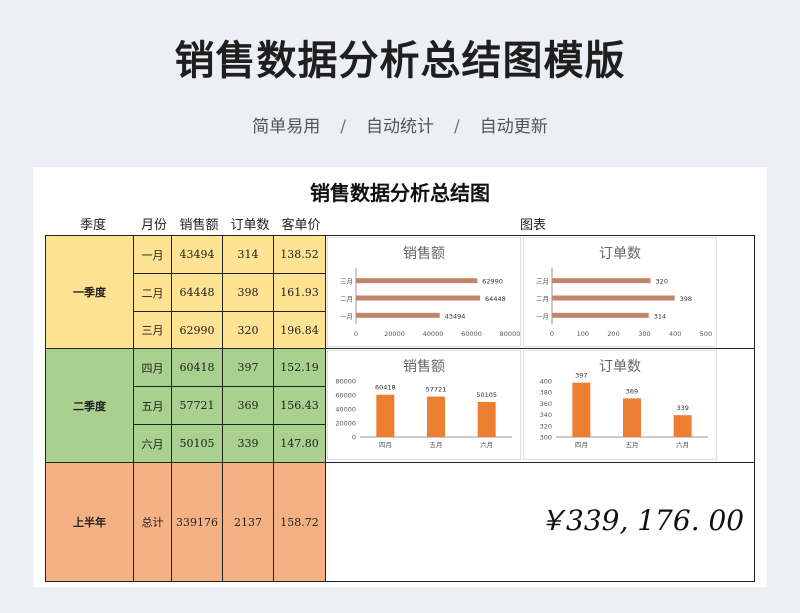 This screenshot has width=800, height=613. I want to click on sales-cell: 60418, so click(197, 367).